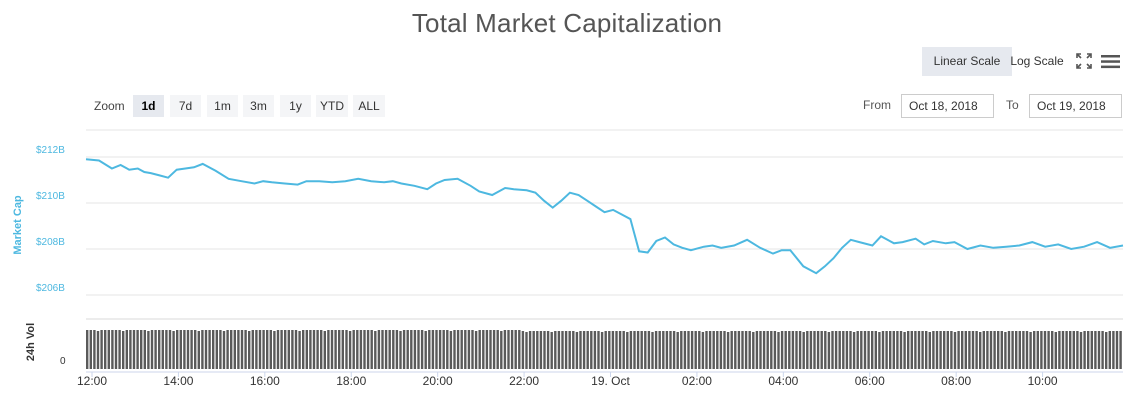  What do you see at coordinates (1084, 61) in the screenshot?
I see `fullscreen-icon` at bounding box center [1084, 61].